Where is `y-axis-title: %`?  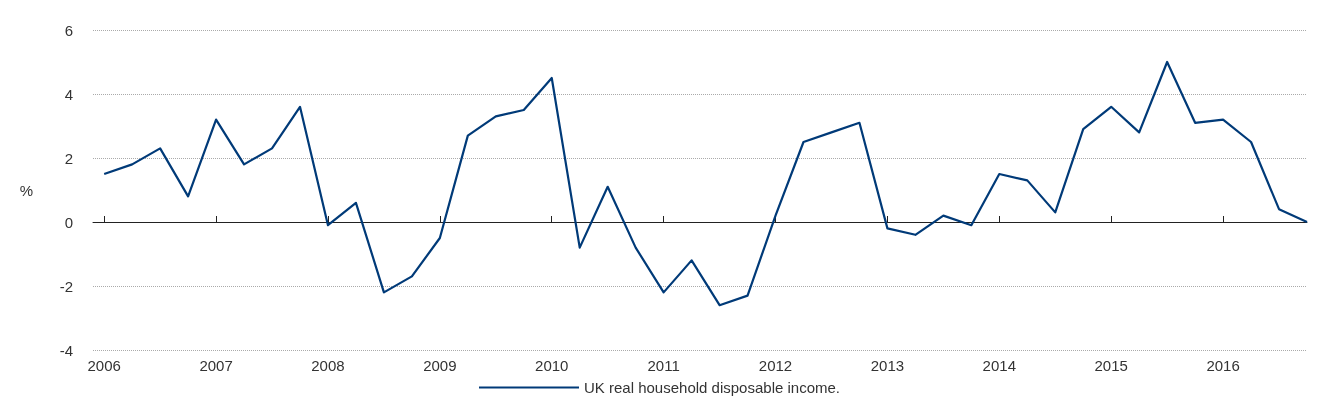
y-axis-title: % is located at coordinates (26, 190).